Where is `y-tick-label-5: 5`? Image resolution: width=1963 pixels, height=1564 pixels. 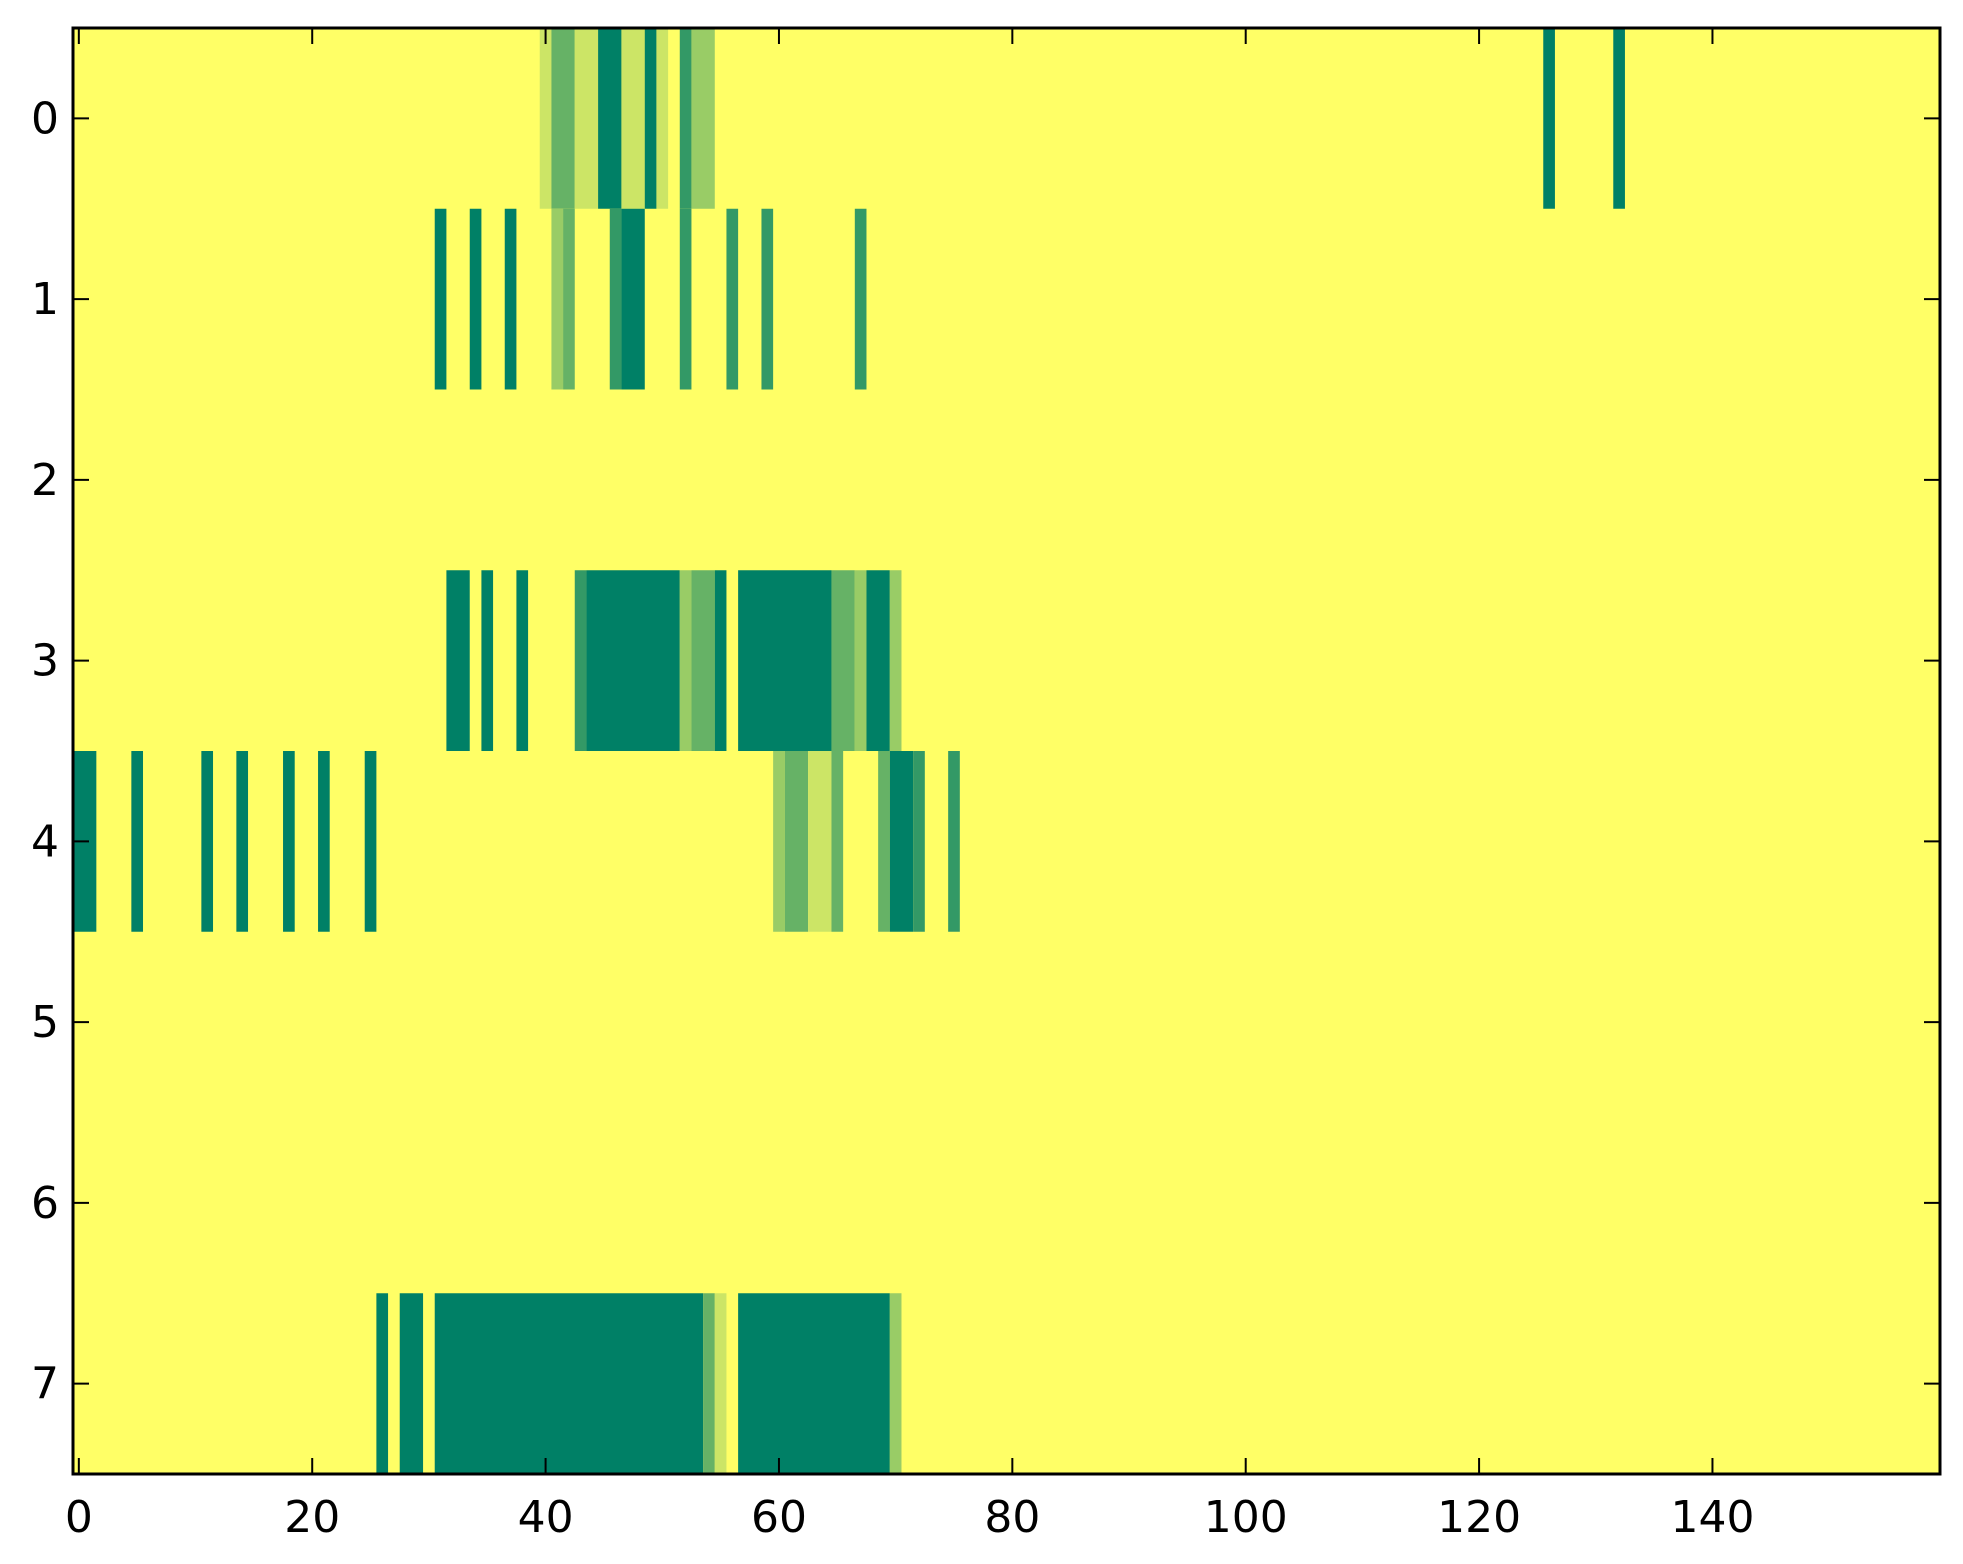 y-tick-label-5: 5 is located at coordinates (45, 1022).